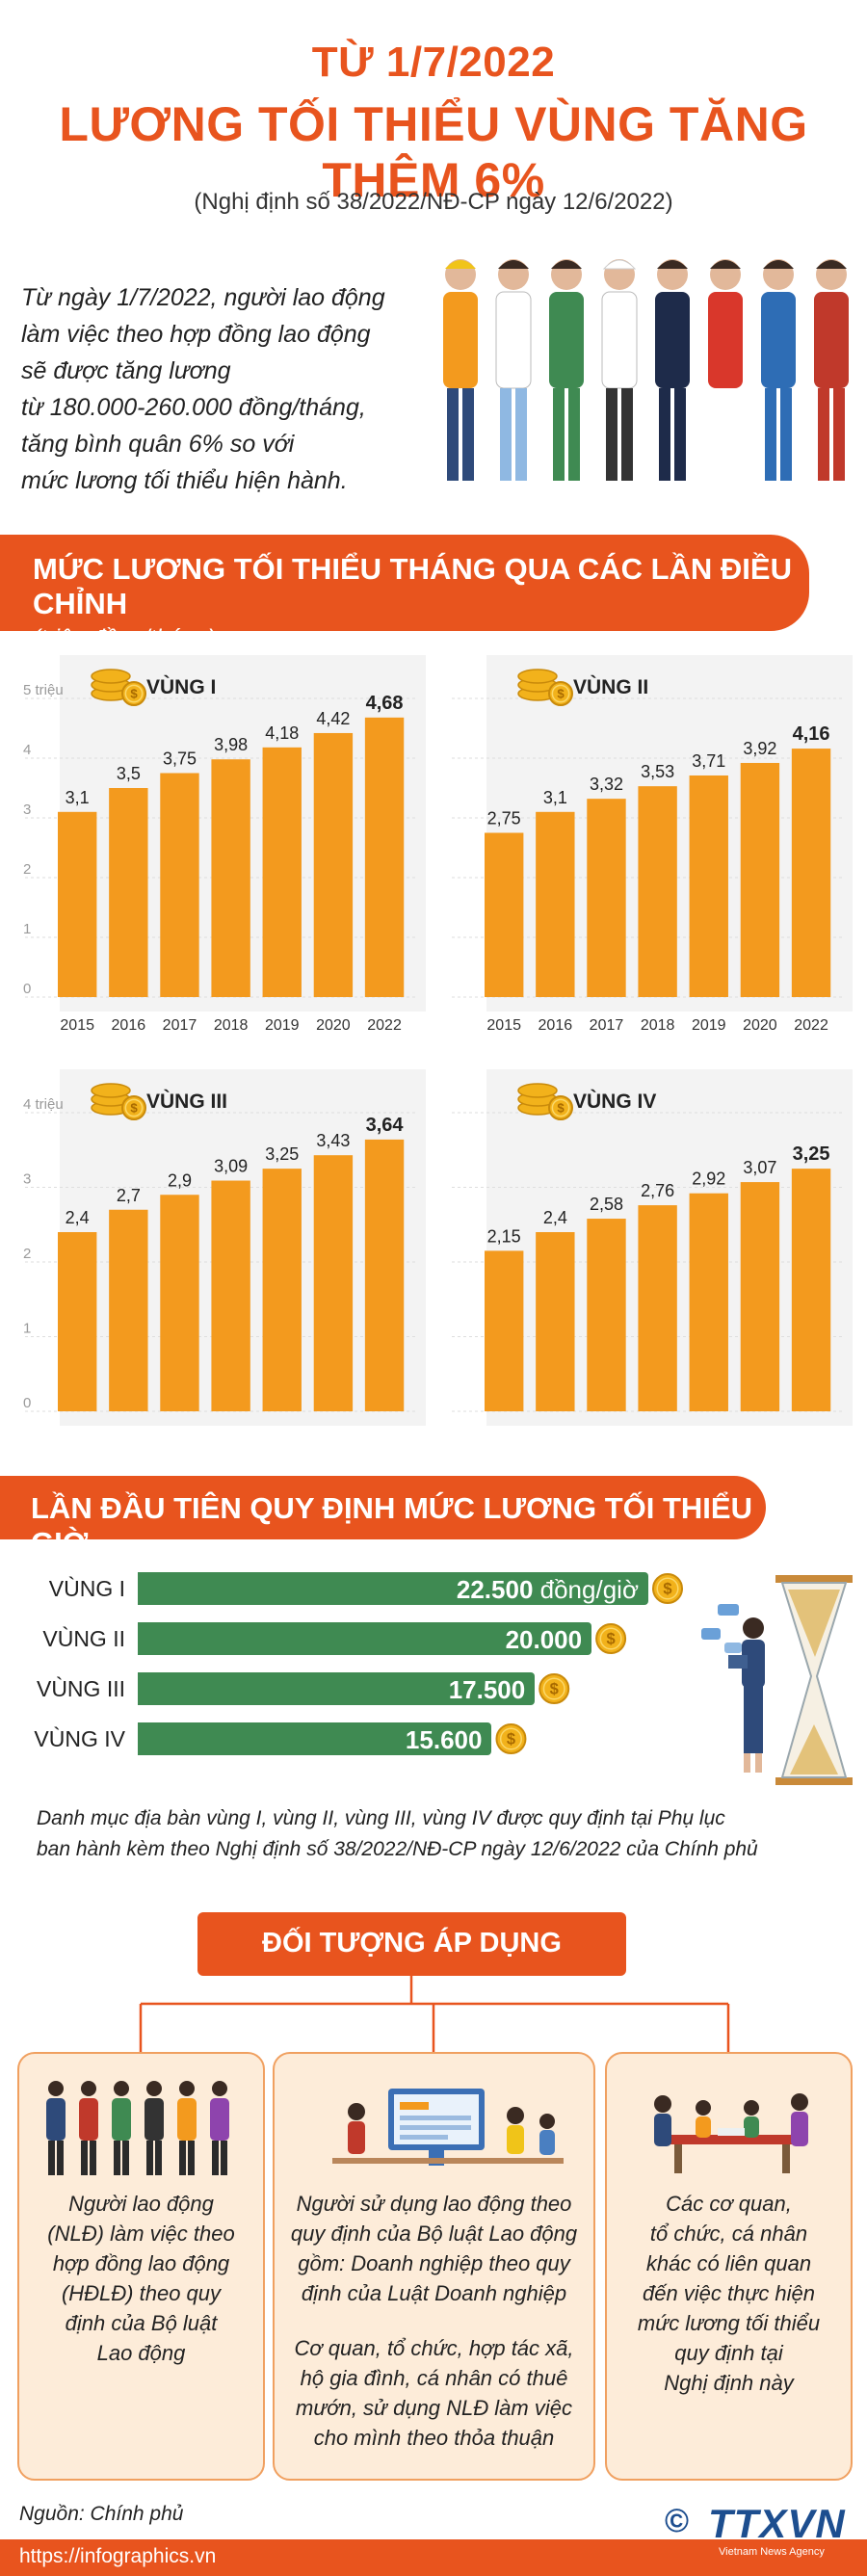  Describe the element at coordinates (333, 719) in the screenshot. I see `data-label: 4,42` at that location.